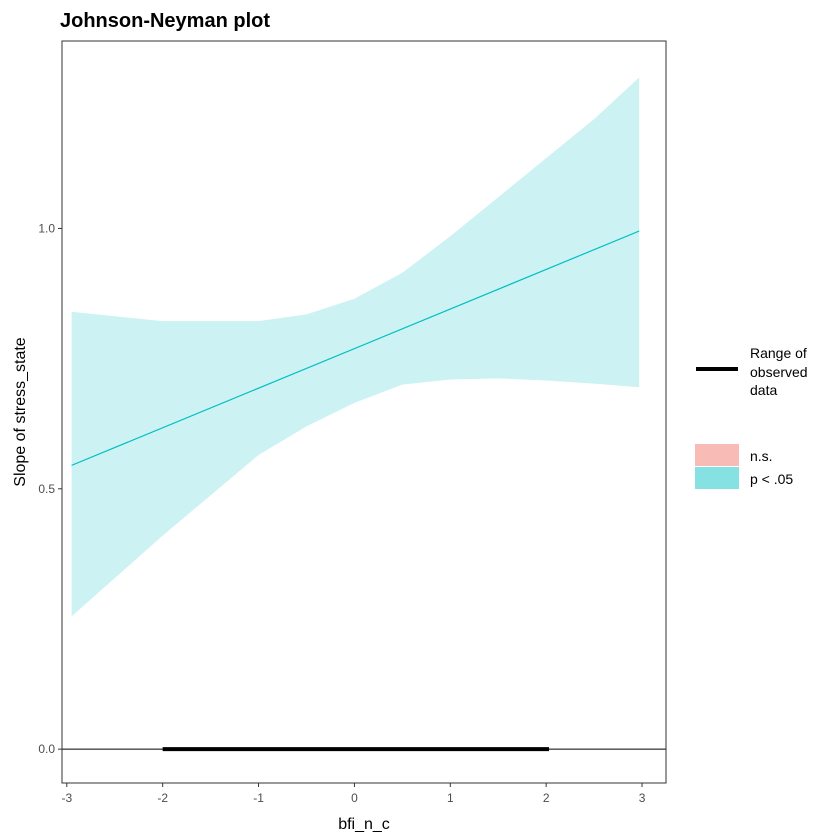 The image size is (840, 840). What do you see at coordinates (546, 798) in the screenshot?
I see `x-tick-label: 2` at bounding box center [546, 798].